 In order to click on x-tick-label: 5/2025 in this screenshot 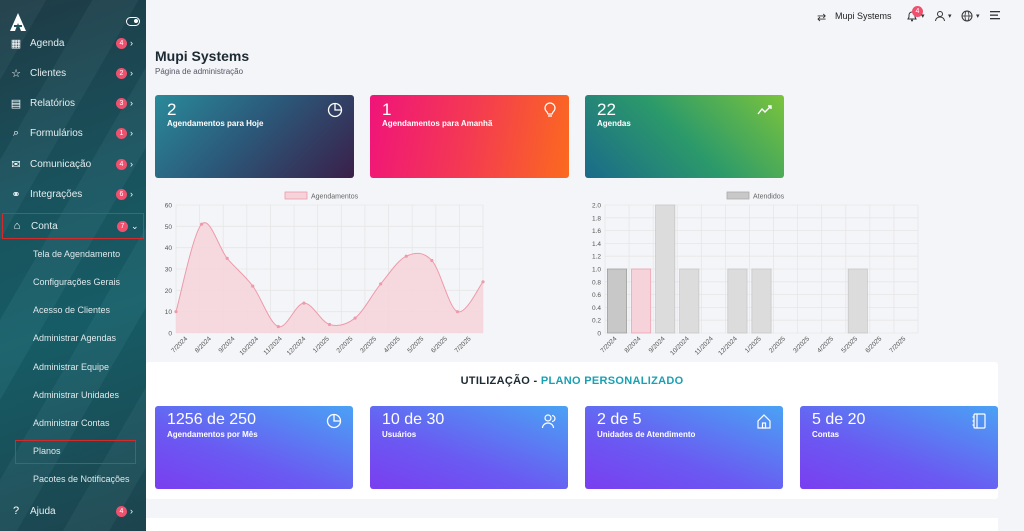, I will do `click(415, 344)`.